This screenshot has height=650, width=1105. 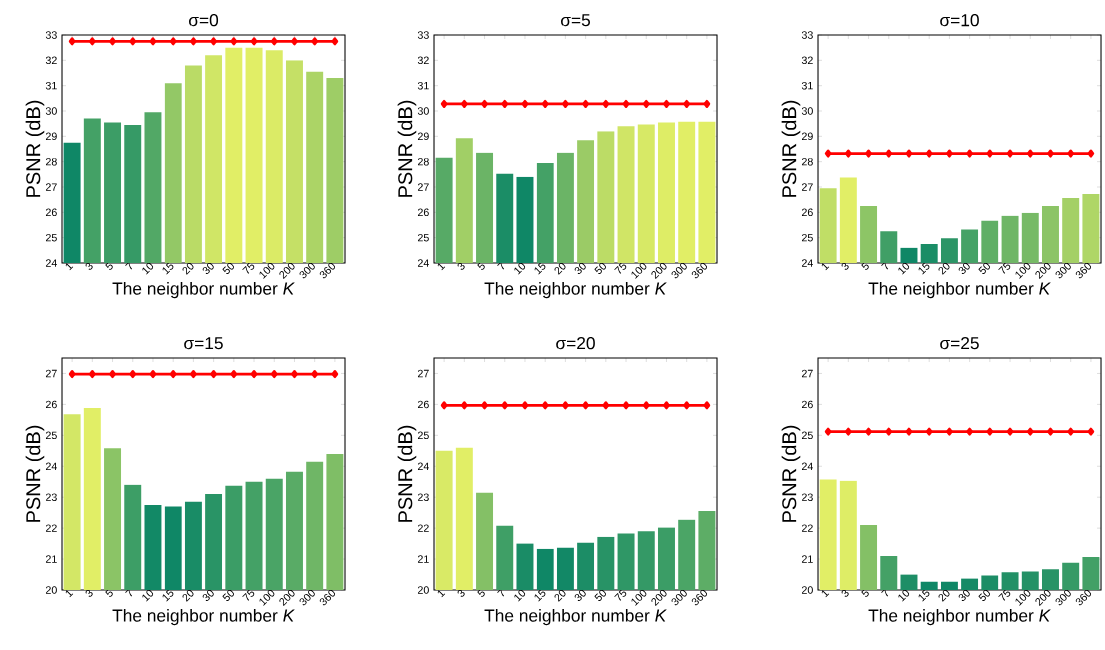 I want to click on chart-title: σ=20, so click(x=575, y=343).